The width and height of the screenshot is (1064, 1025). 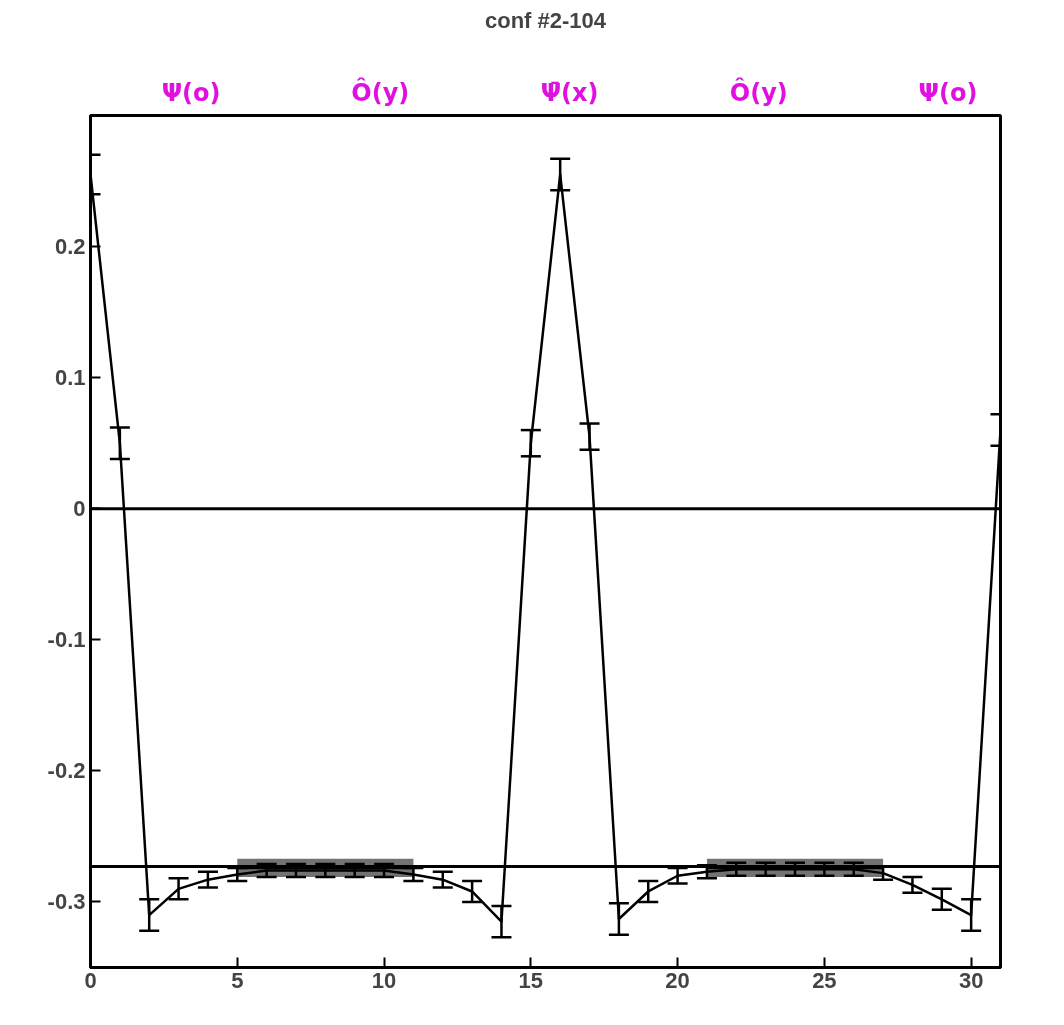 I want to click on y-tick-label: 0, so click(x=79, y=509).